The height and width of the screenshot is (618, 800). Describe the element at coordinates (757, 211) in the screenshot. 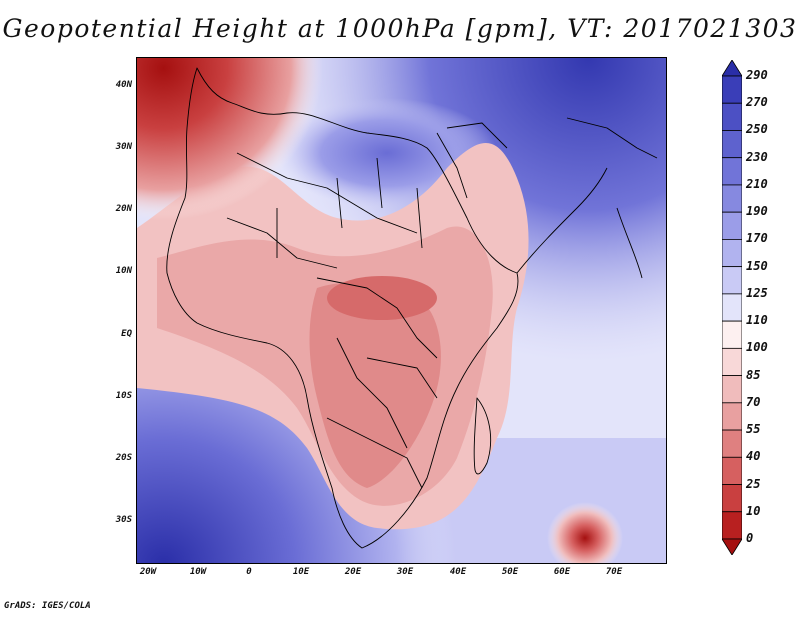

I see `colorbar-label: 190` at that location.